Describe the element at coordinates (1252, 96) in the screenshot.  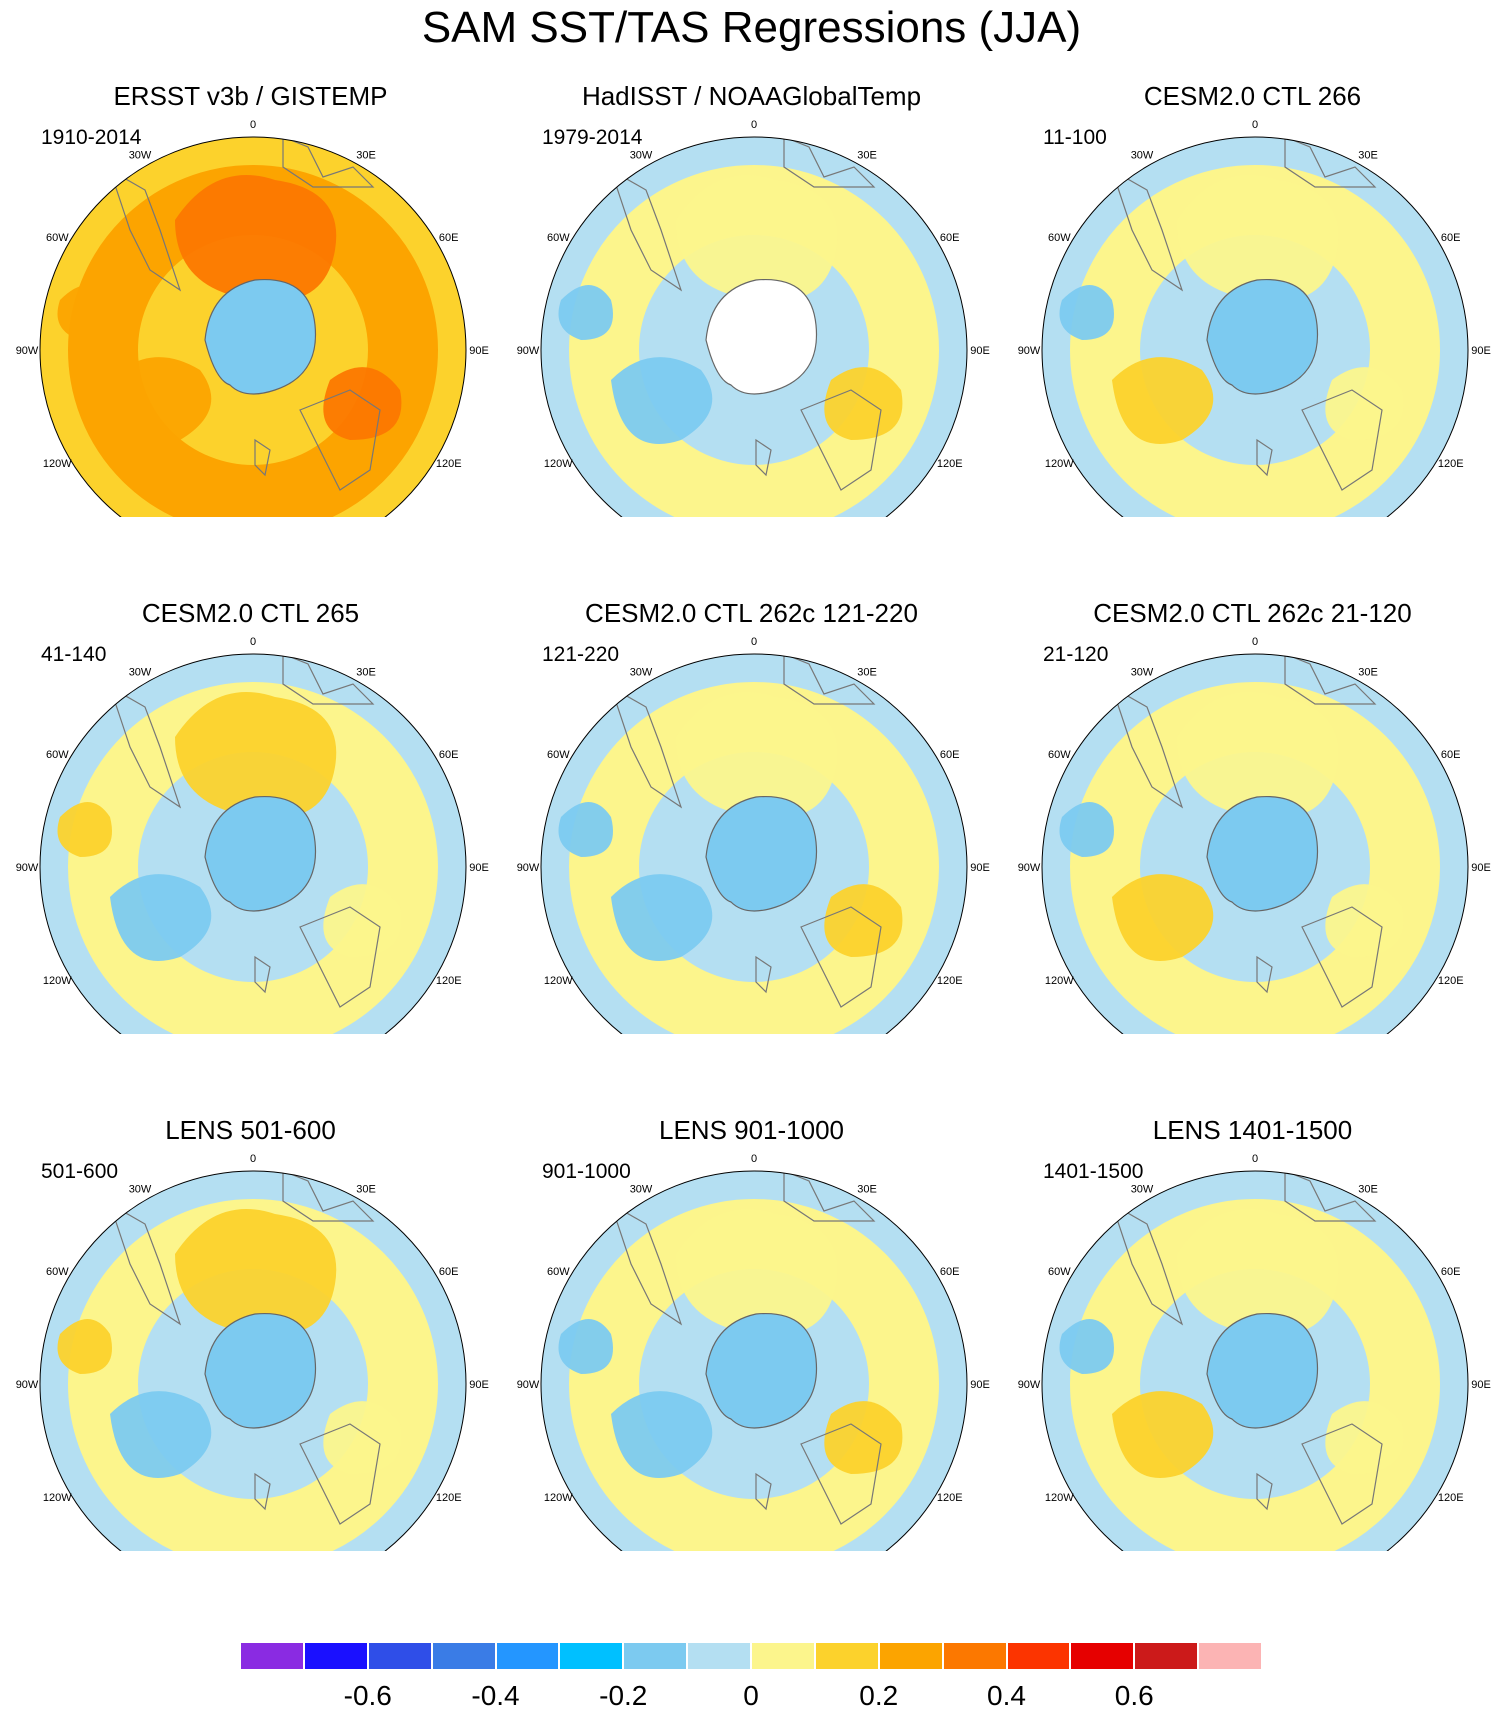
I see `panel-title: CESM2.0 CTL 266` at that location.